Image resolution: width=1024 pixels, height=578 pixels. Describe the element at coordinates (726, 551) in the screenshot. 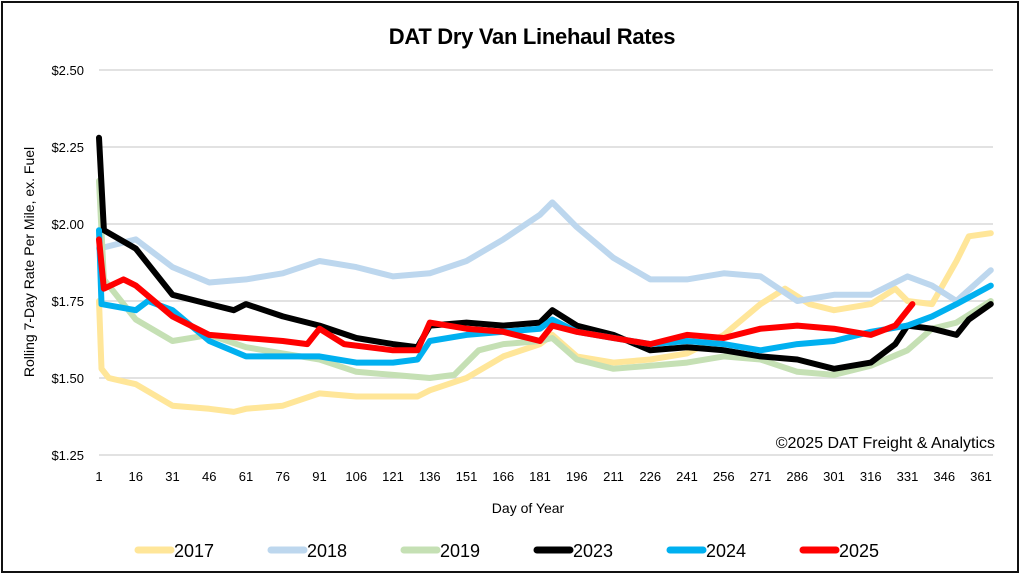

I see `legend-label: 2024` at that location.